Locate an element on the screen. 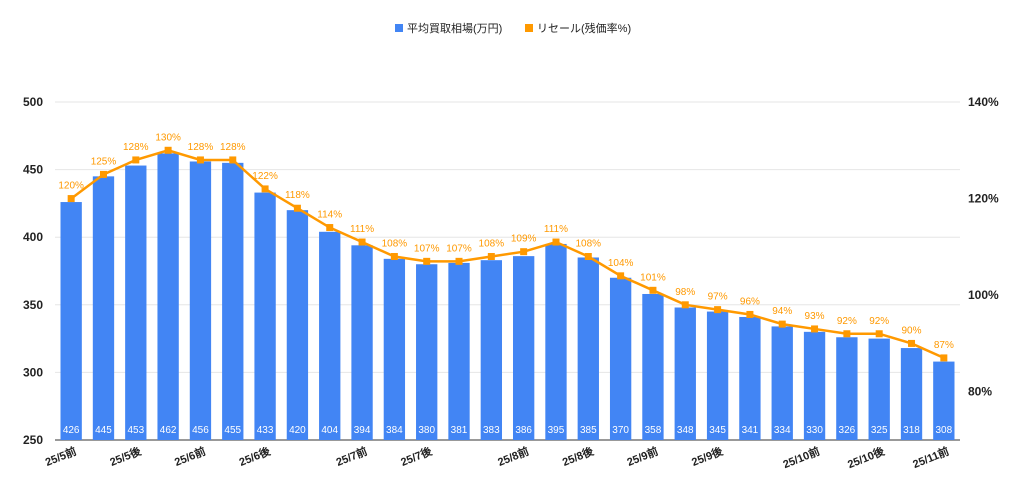  bar-value-label: 420 is located at coordinates (297, 430).